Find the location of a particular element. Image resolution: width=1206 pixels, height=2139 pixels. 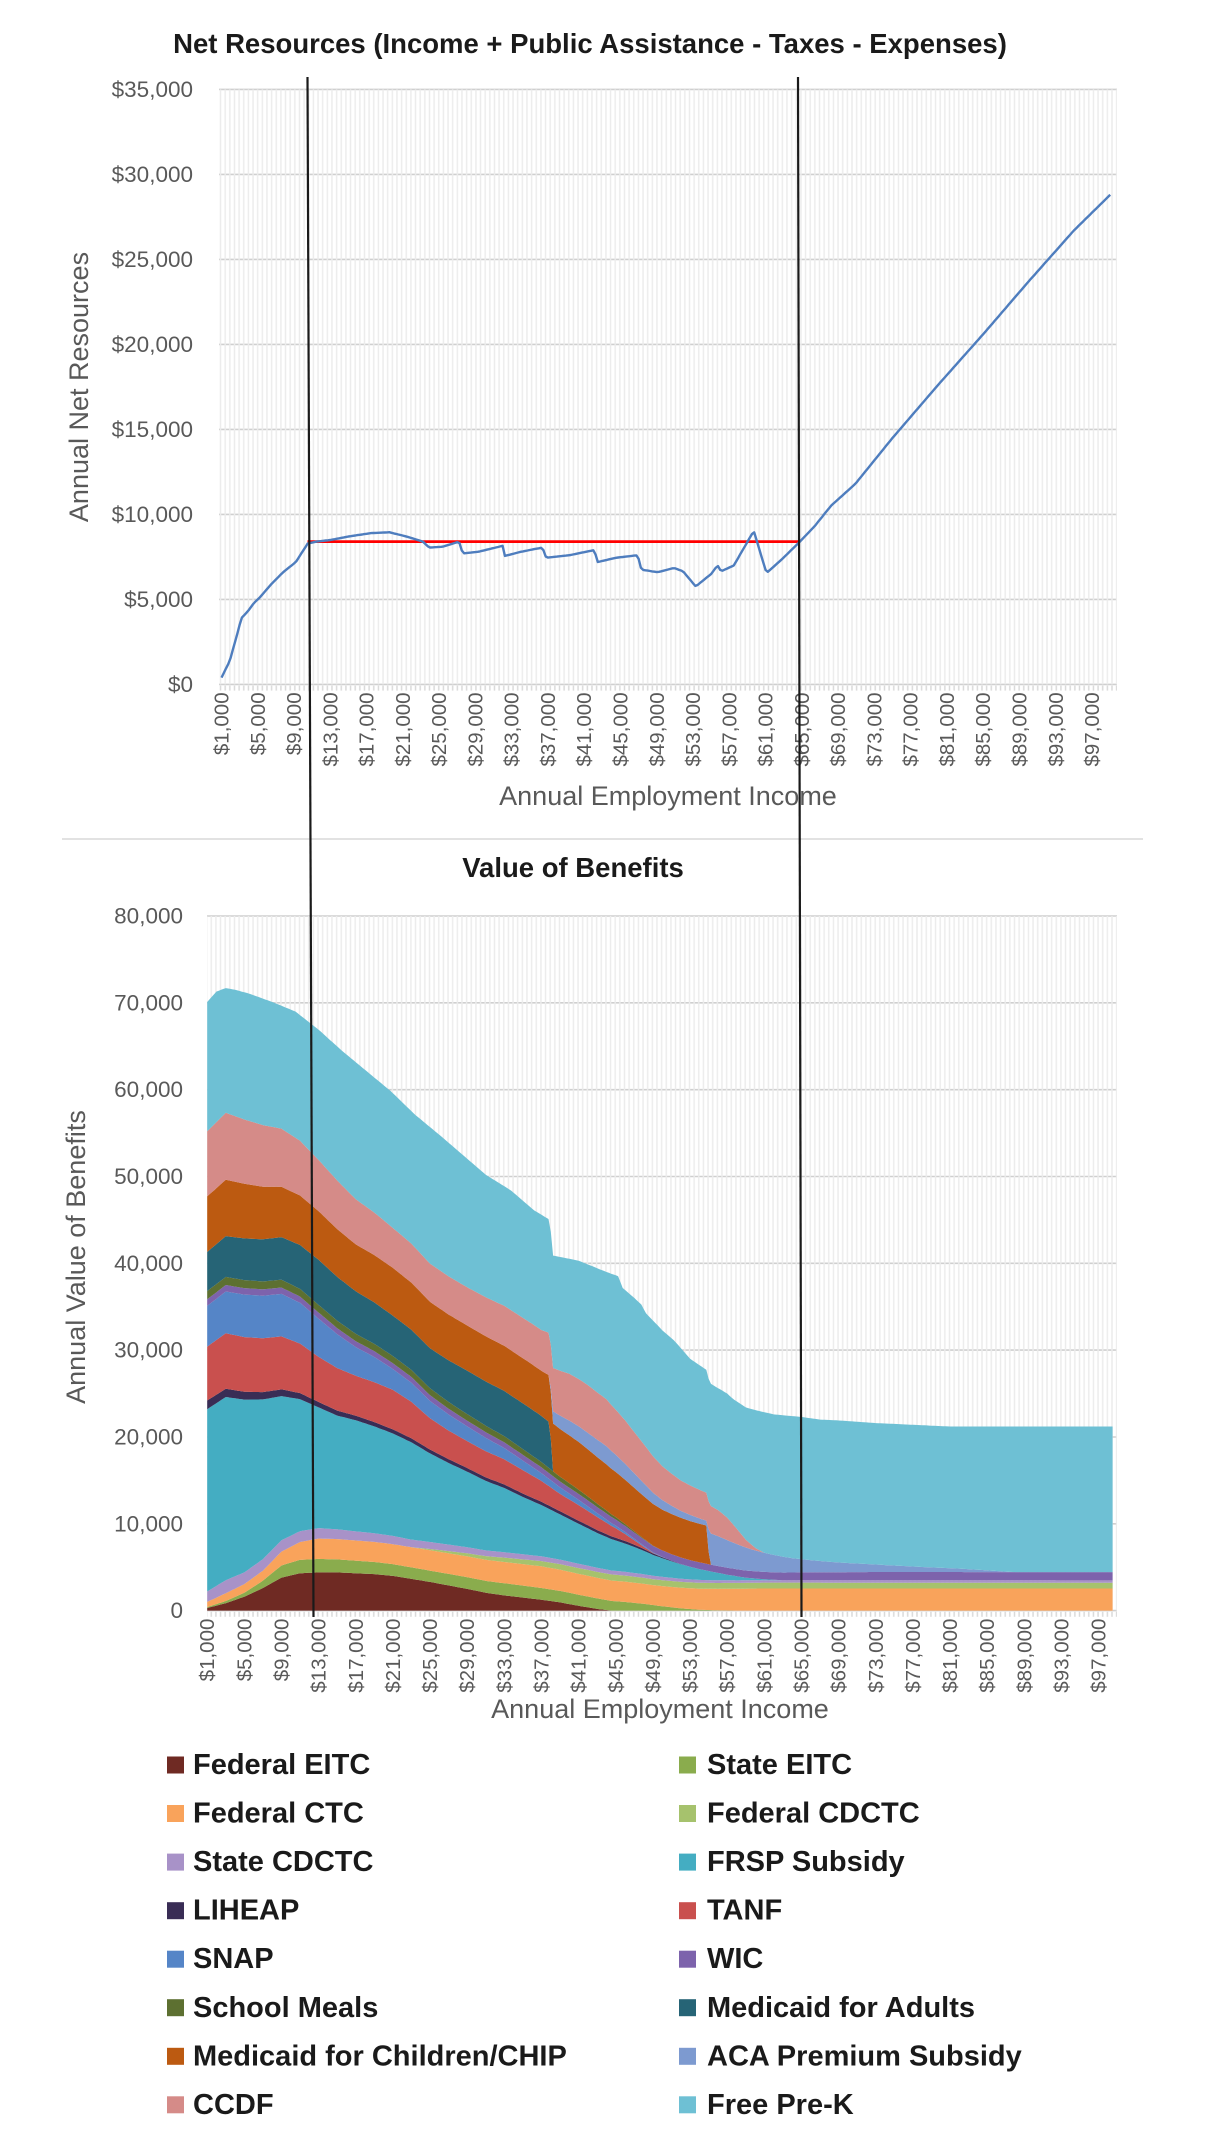

svg-text: $0 is located at coordinates (180, 684).